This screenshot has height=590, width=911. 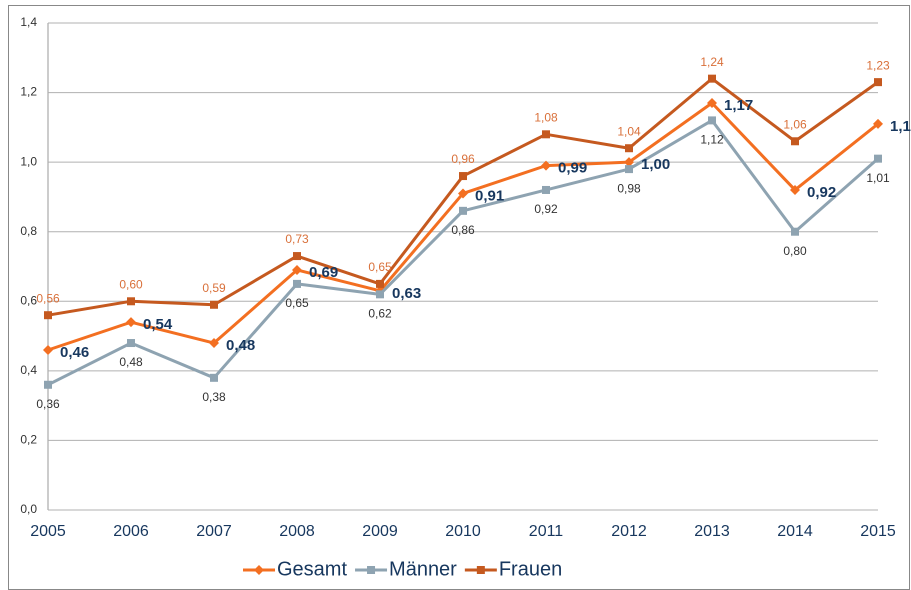 What do you see at coordinates (795, 251) in the screenshot?
I see `data-label: 0,80` at bounding box center [795, 251].